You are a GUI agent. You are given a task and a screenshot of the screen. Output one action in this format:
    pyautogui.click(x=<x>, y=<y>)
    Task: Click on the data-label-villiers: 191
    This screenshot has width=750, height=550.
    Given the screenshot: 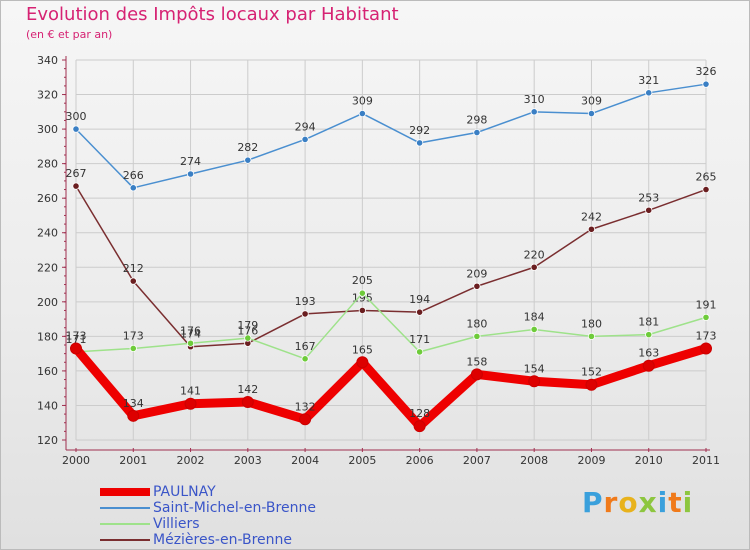 What is the action you would take?
    pyautogui.click(x=706, y=304)
    